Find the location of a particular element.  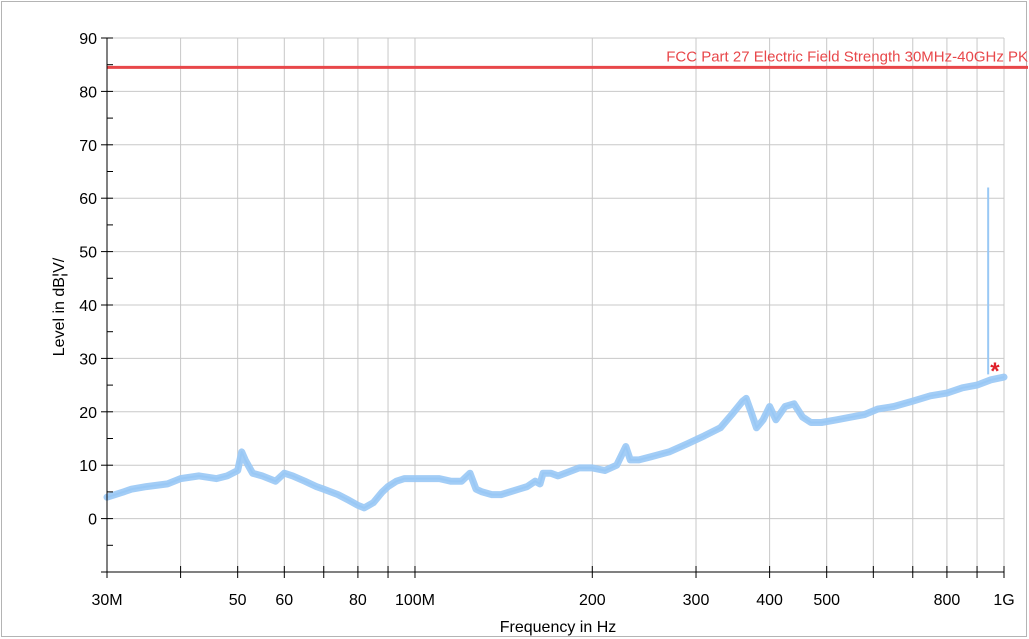

y-tick-label: 20 is located at coordinates (88, 413).